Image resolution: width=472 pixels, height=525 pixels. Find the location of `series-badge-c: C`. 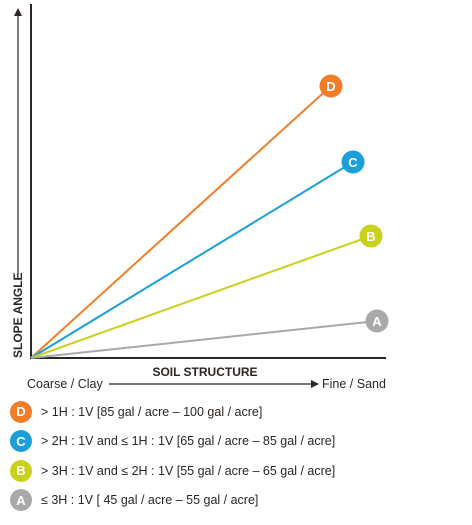

series-badge-c: C is located at coordinates (353, 162).